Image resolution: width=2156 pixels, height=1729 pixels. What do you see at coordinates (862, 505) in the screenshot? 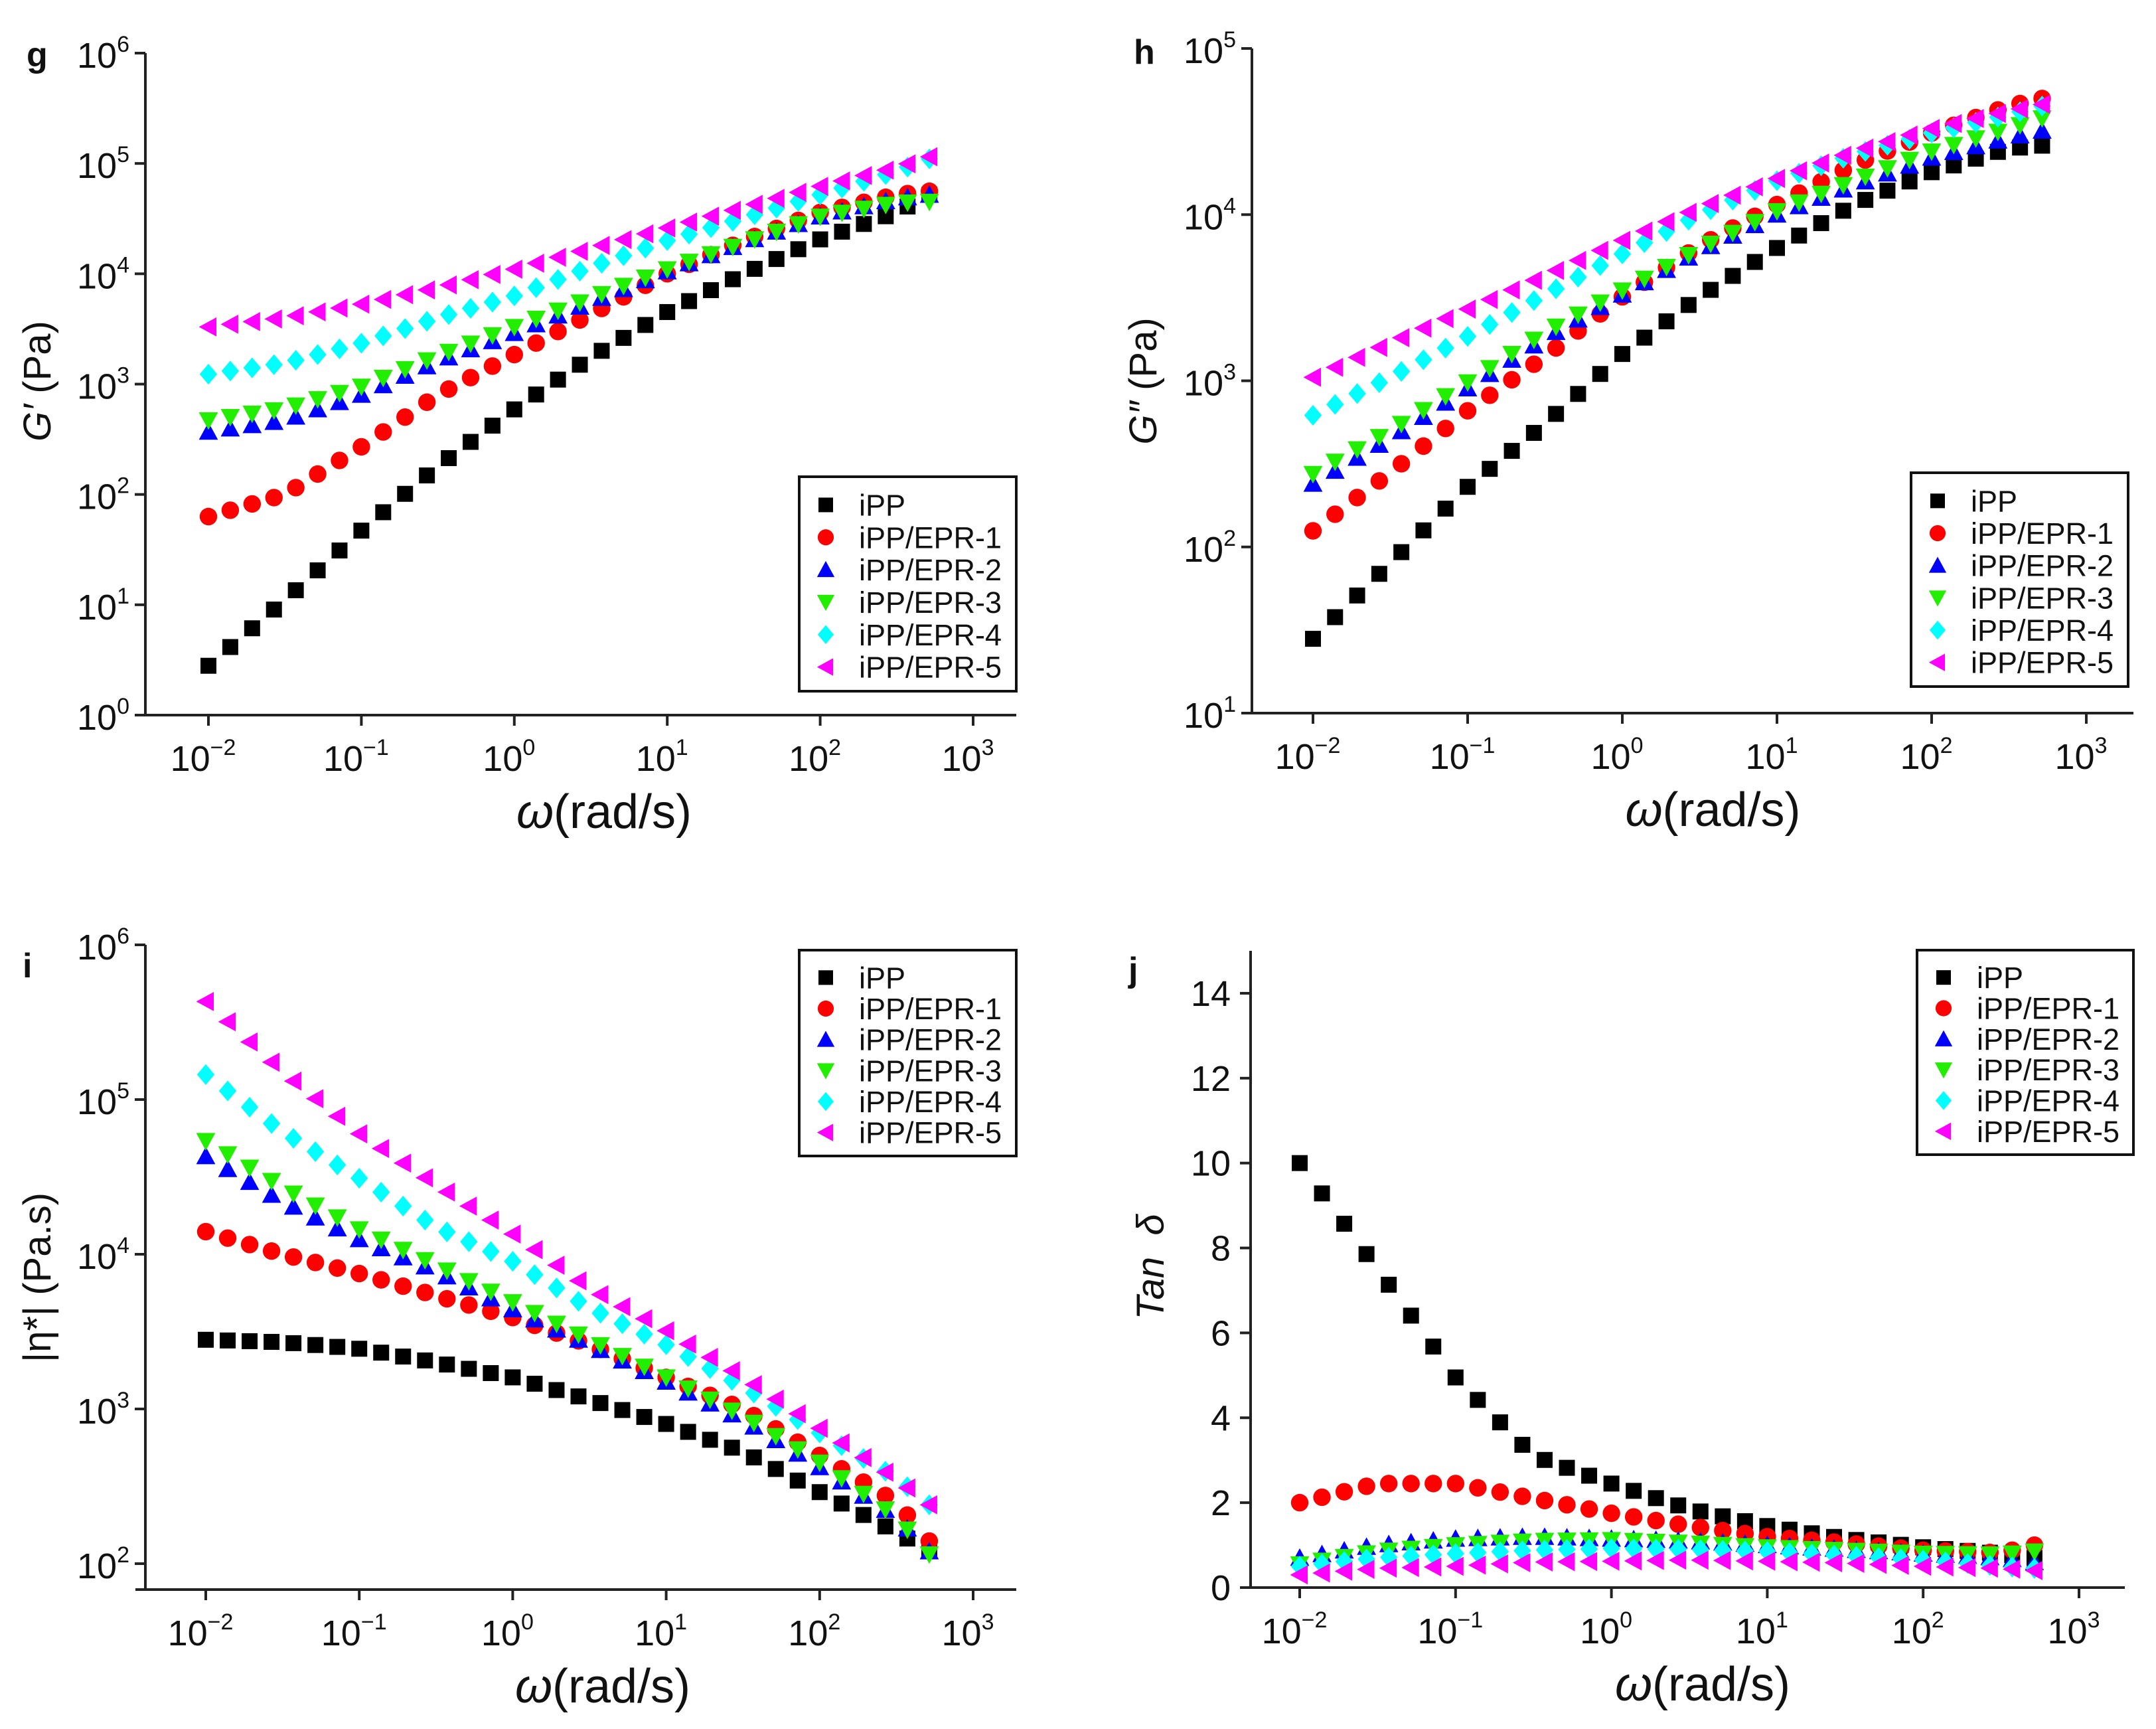
I see `legend-item: iPP` at bounding box center [862, 505].